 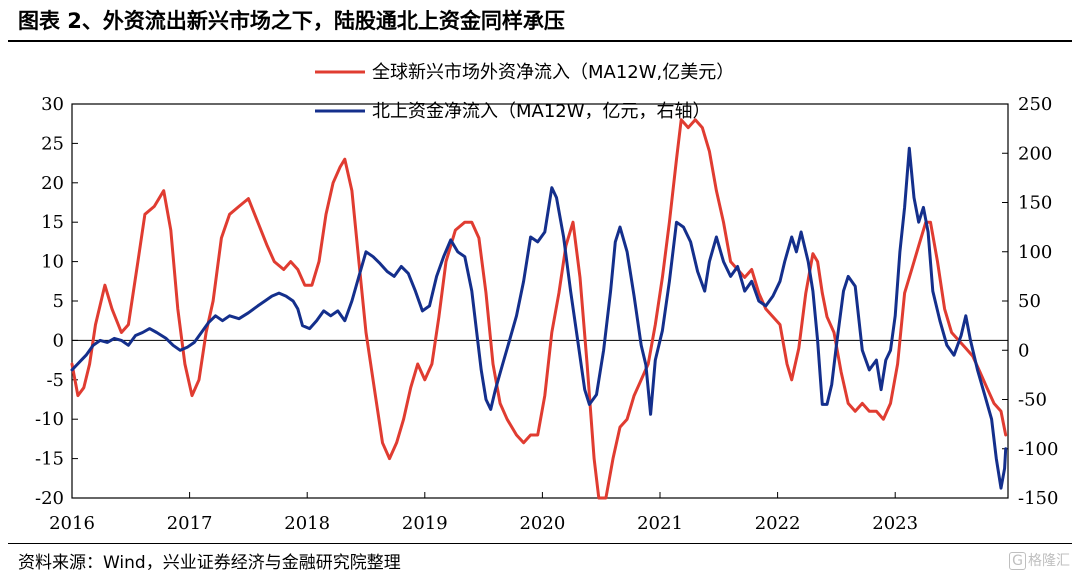 I want to click on x-tick-label: 2018, so click(x=307, y=523).